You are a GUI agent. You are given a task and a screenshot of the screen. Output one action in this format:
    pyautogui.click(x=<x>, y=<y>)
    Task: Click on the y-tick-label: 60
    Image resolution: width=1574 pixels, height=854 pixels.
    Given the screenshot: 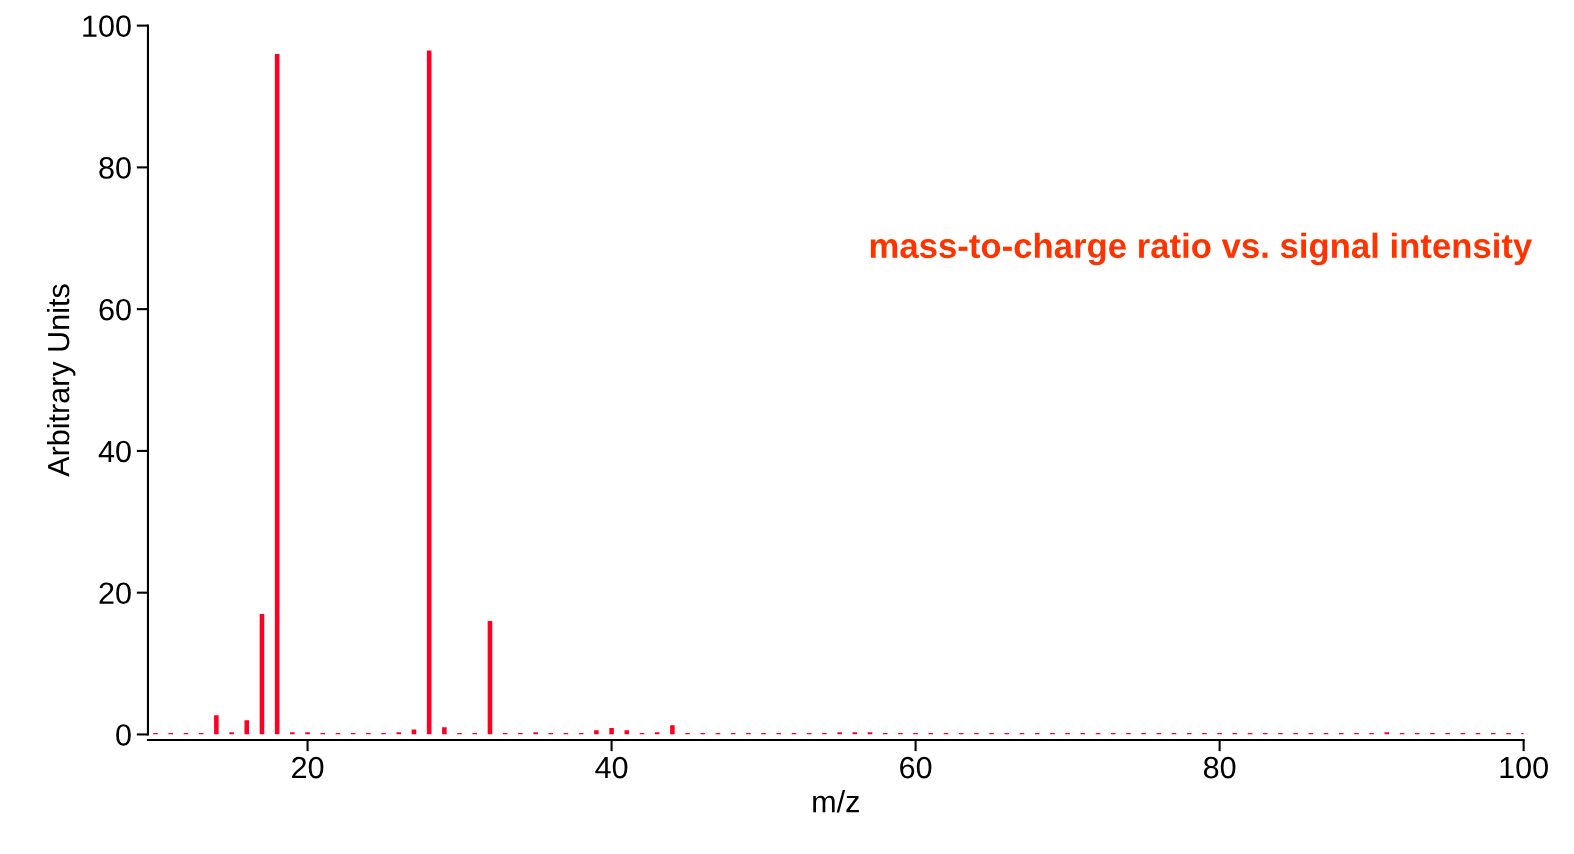 What is the action you would take?
    pyautogui.click(x=115, y=309)
    